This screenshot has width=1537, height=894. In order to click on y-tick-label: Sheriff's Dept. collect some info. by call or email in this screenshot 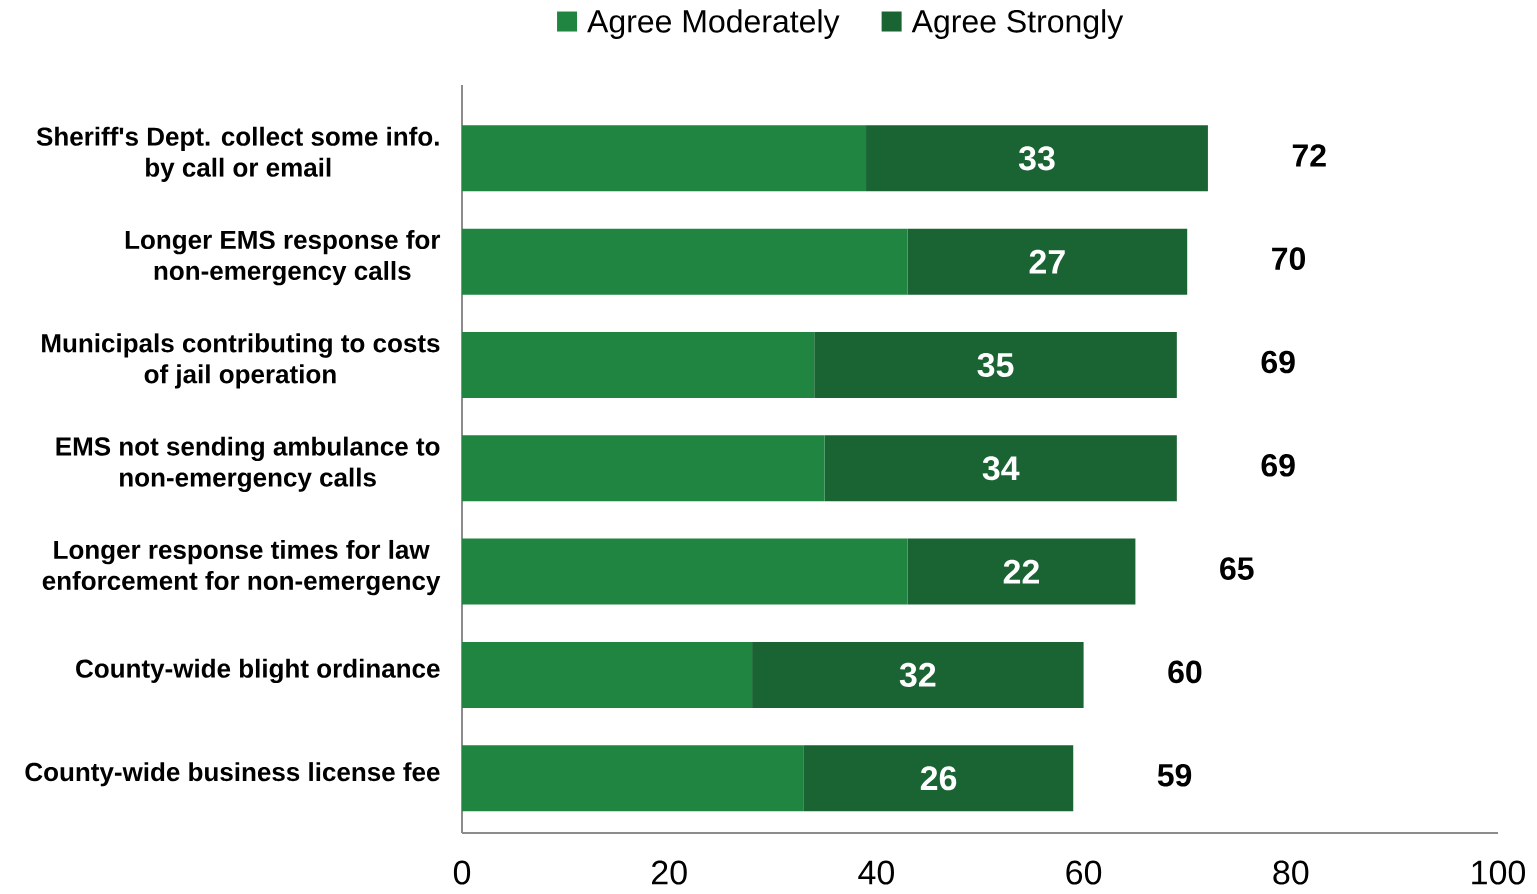, I will do `click(237, 154)`.